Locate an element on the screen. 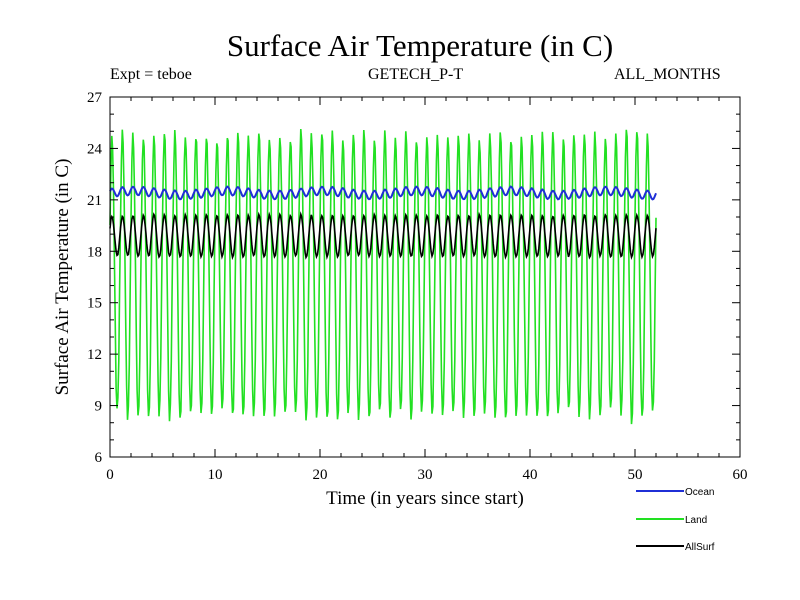  chart-title: Surface Air Temperature (in C) is located at coordinates (420, 45).